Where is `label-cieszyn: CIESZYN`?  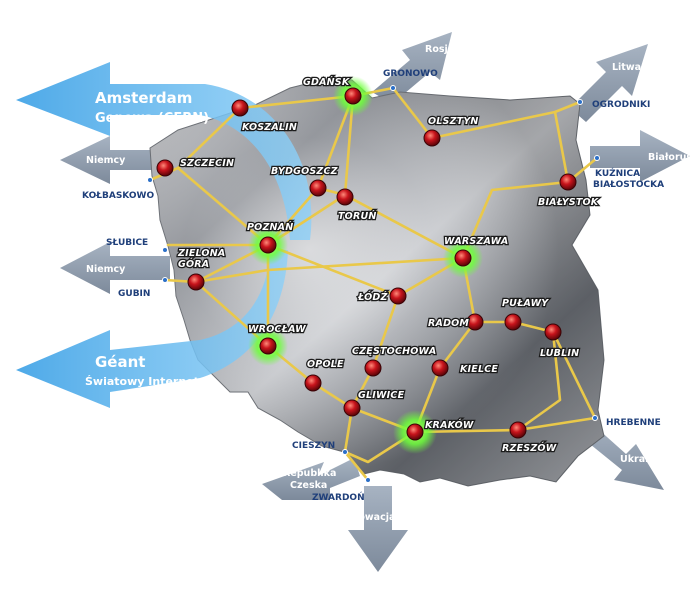 label-cieszyn: CIESZYN is located at coordinates (313, 446).